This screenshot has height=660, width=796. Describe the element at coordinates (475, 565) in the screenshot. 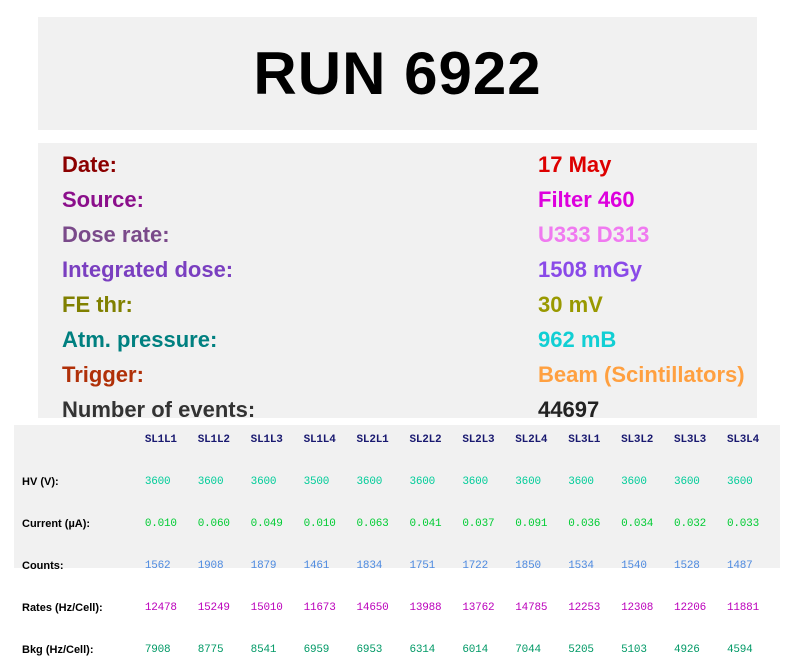

I see `cell-counts-sl2l3: 1722` at that location.